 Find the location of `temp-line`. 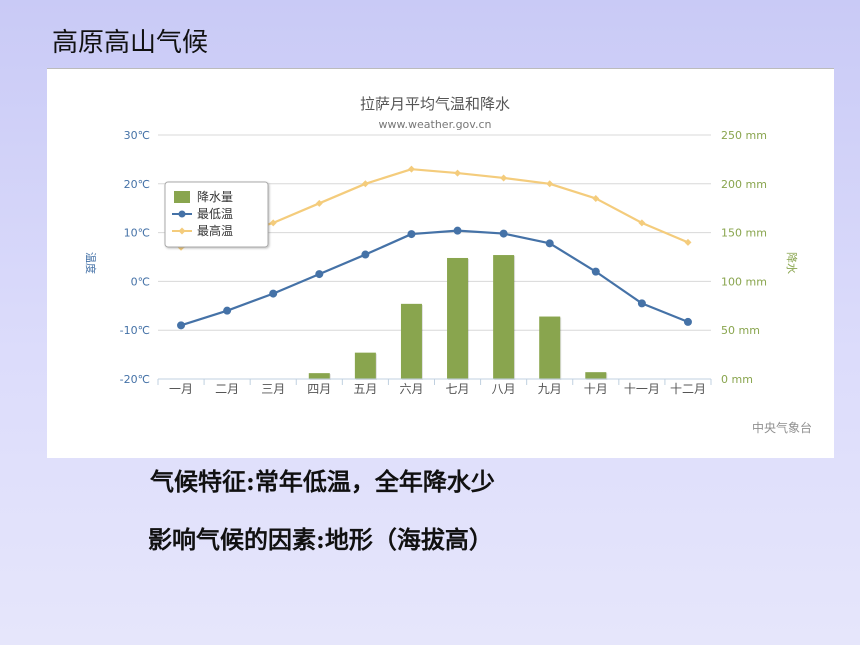

temp-line is located at coordinates (434, 278).